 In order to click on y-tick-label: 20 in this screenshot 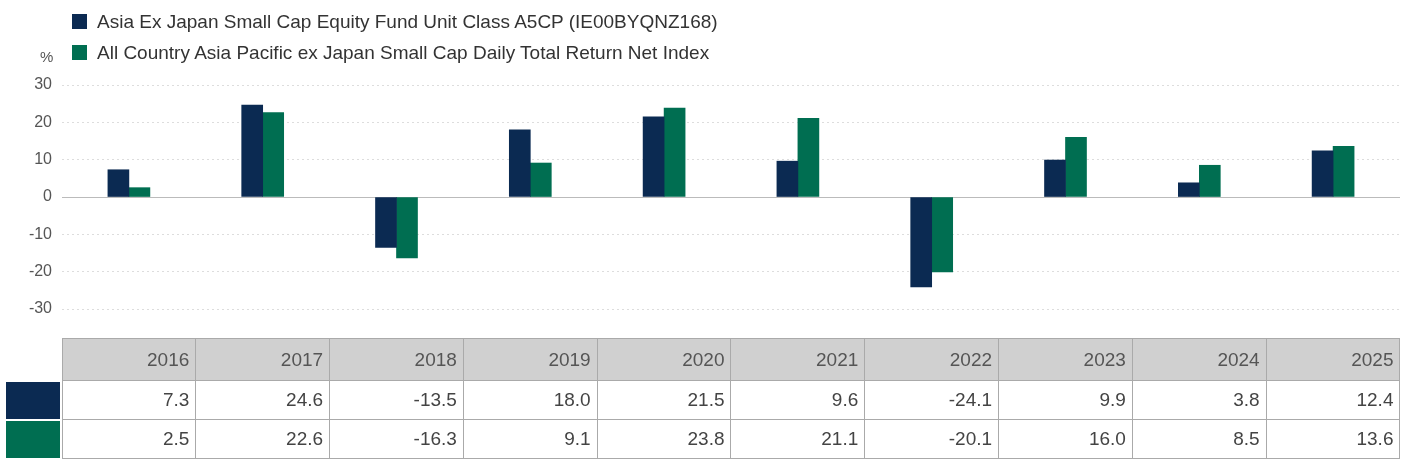, I will do `click(43, 121)`.